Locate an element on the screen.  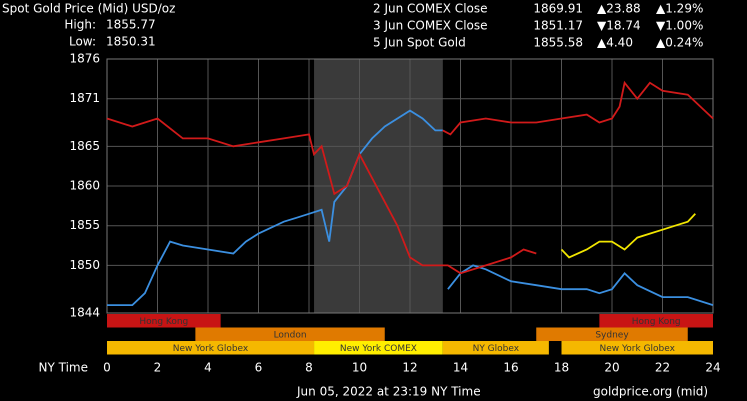
session-label: Sydney is located at coordinates (612, 336).